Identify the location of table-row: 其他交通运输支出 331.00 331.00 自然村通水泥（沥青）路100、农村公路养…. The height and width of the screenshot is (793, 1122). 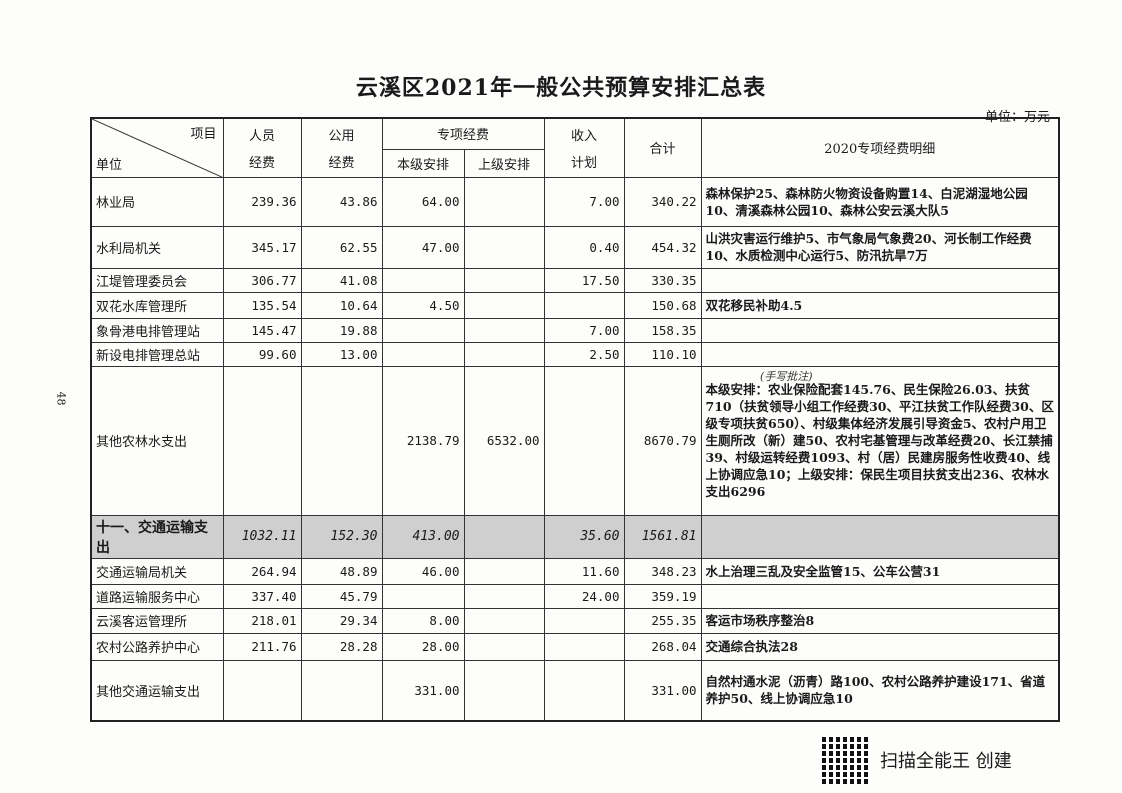
(575, 690).